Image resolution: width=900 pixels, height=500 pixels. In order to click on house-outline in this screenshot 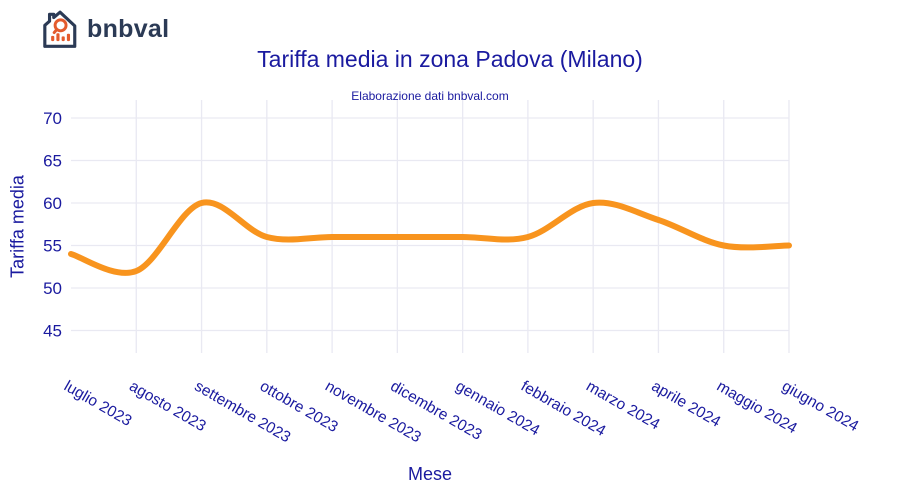, I will do `click(60, 29)`.